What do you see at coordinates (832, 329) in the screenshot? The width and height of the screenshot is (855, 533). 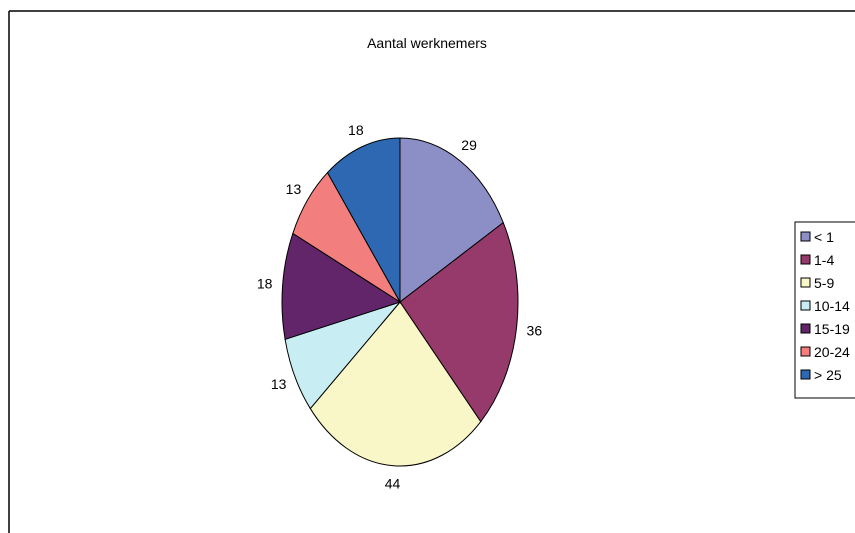 I see `legend-label: 15-19` at bounding box center [832, 329].